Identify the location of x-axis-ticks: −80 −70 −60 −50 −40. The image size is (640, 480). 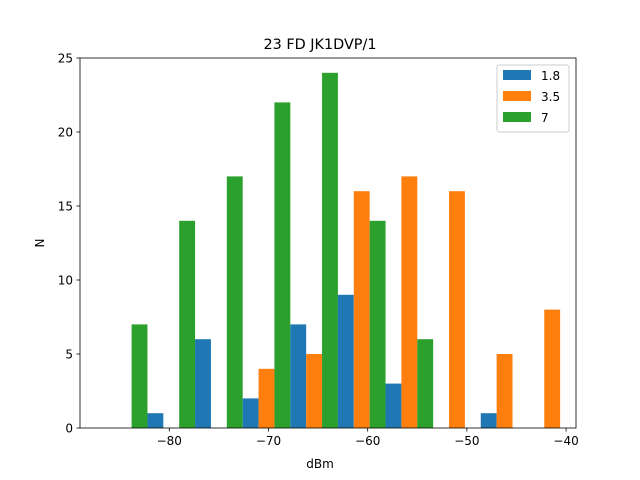
(368, 438).